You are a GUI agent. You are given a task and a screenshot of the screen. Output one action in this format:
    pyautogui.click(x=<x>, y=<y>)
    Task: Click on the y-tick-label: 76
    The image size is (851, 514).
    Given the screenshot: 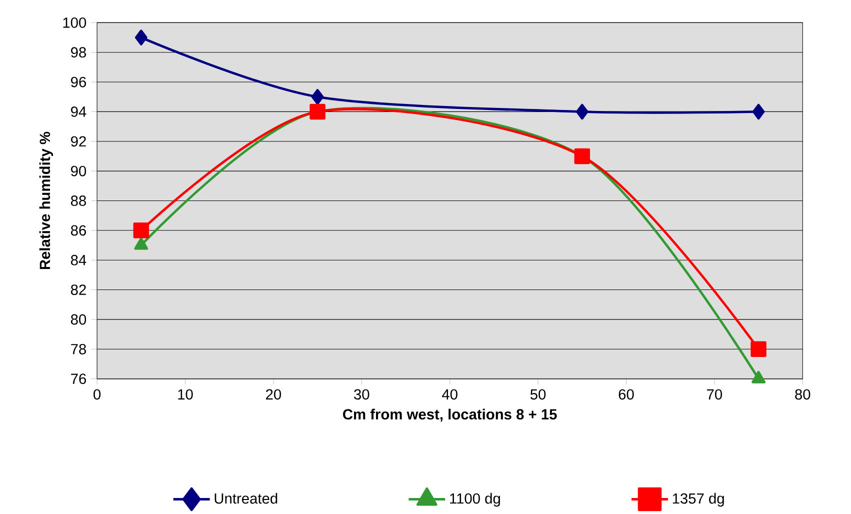 What is the action you would take?
    pyautogui.click(x=78, y=379)
    